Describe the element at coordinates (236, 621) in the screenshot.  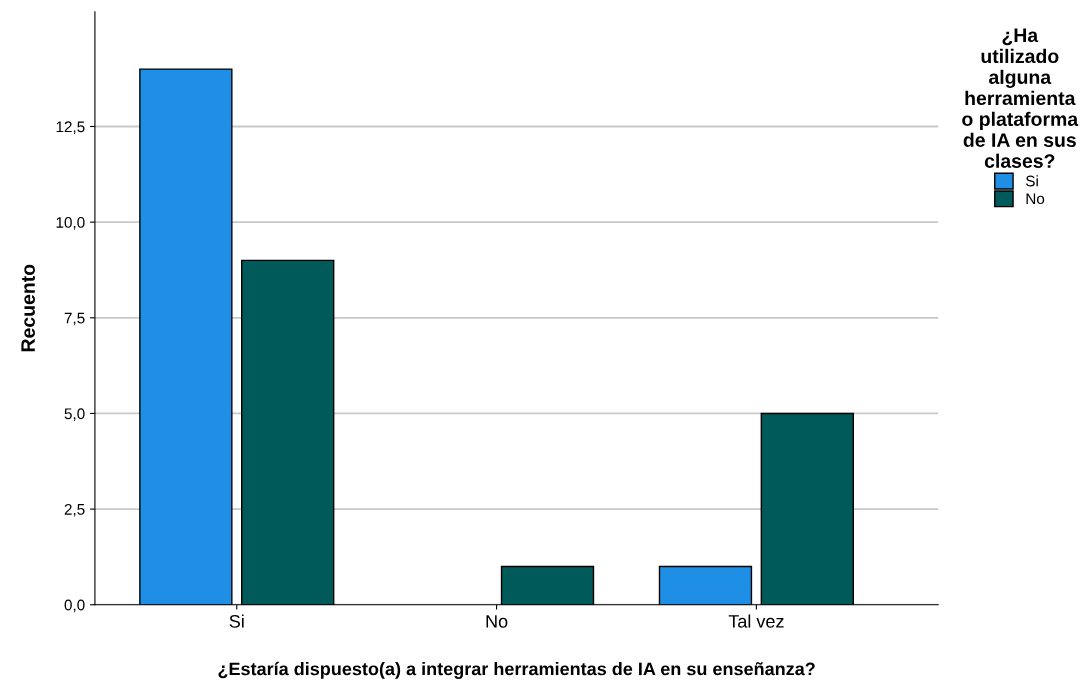
I see `x-tick-label: Si` at that location.